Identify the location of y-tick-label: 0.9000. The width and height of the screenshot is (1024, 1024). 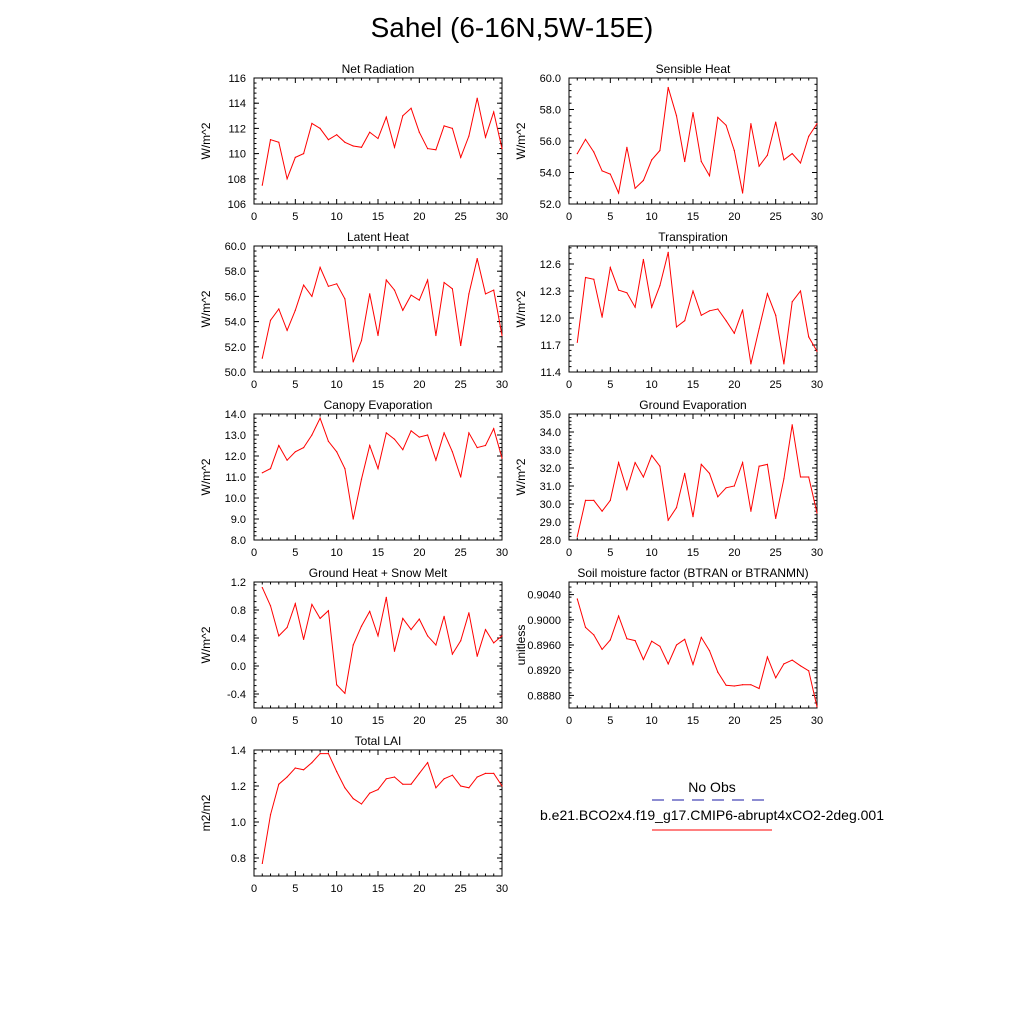
(544, 621).